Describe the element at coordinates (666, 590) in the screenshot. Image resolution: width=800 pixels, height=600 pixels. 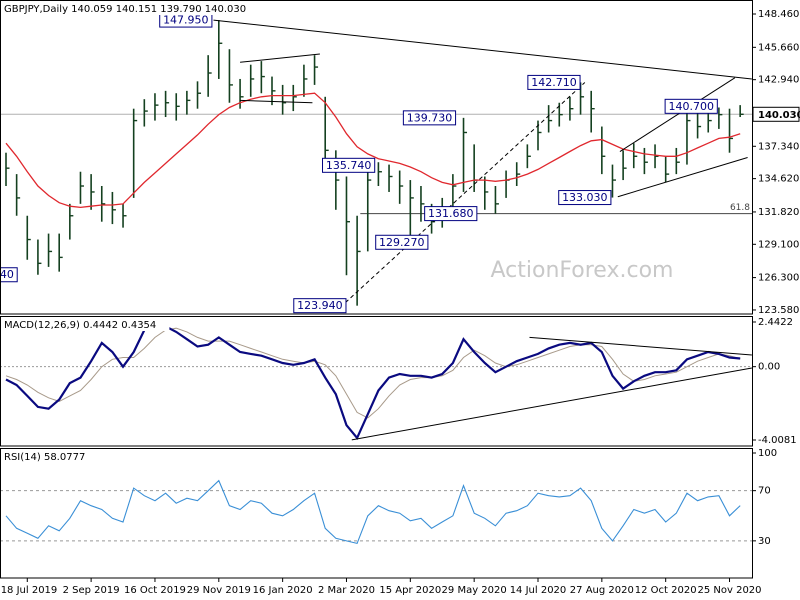
I see `x-tick-label: 12 Oct 2020` at that location.